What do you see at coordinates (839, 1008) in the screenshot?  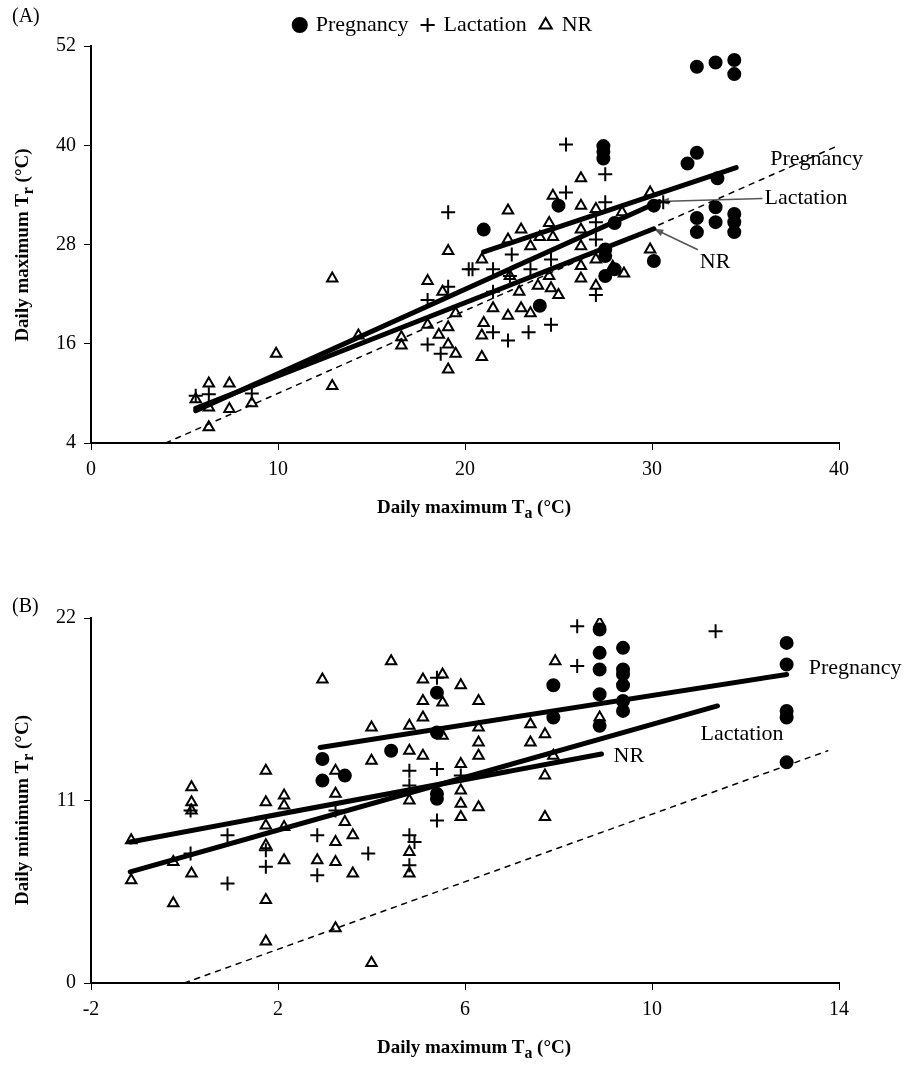 I see `x-tick-label: 14` at bounding box center [839, 1008].